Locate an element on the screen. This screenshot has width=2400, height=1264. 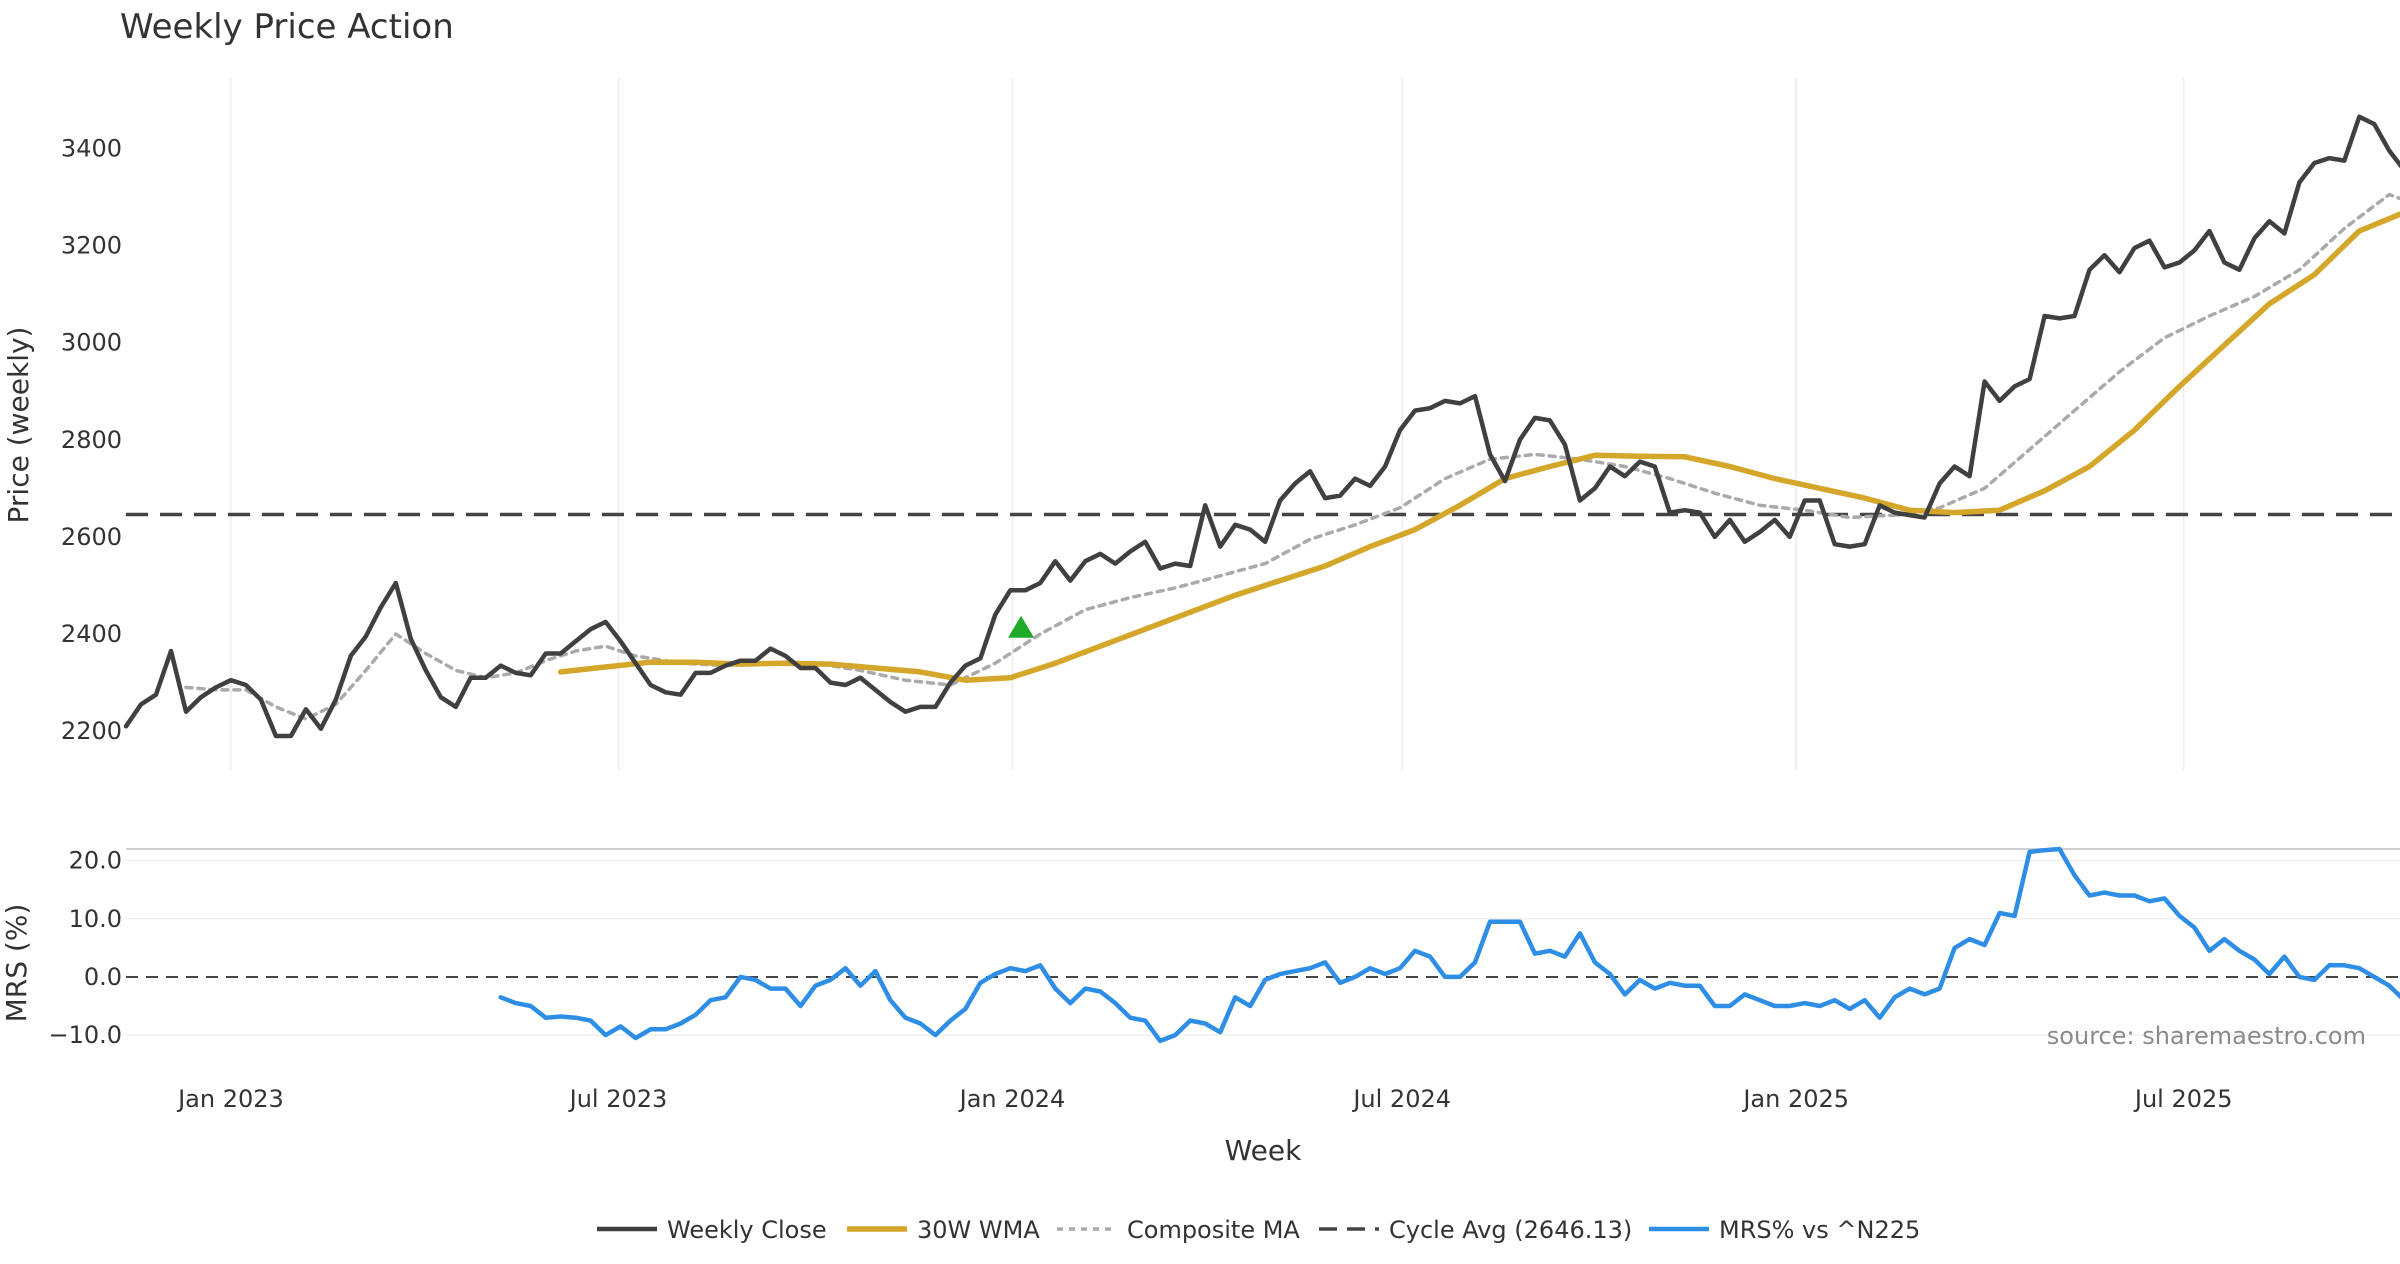
x-tick-label: Jul 2025 is located at coordinates (2183, 1099).